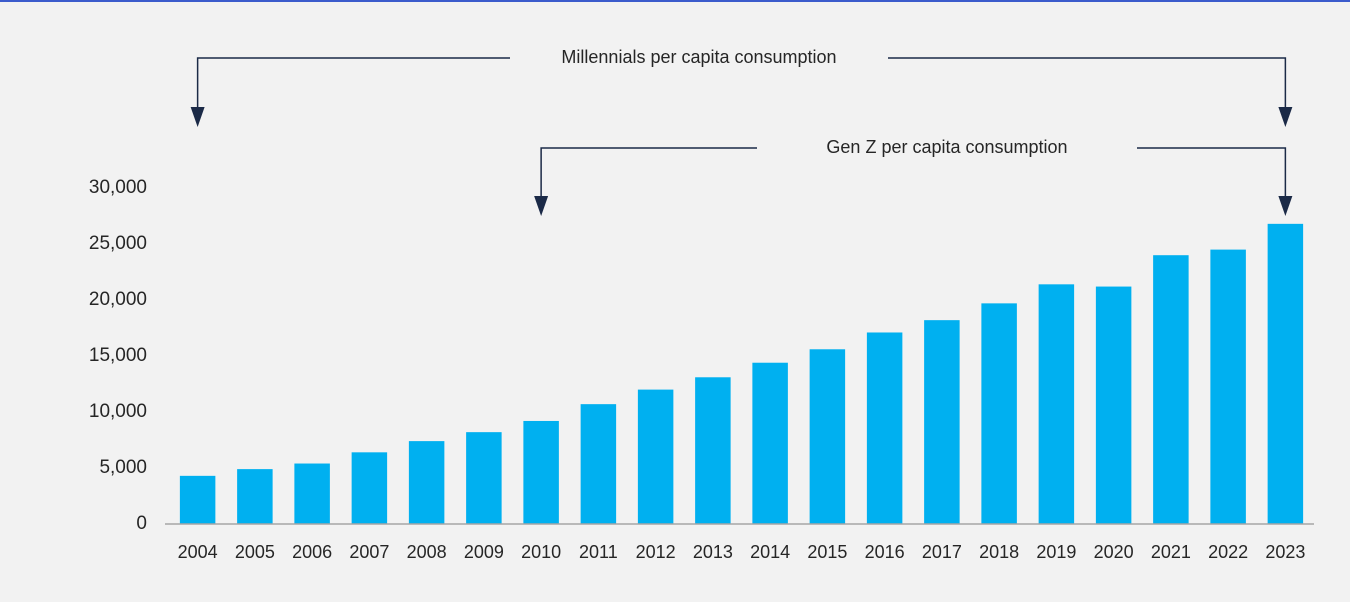 Image resolution: width=1350 pixels, height=602 pixels. What do you see at coordinates (541, 552) in the screenshot?
I see `x-tick-label: 2010` at bounding box center [541, 552].